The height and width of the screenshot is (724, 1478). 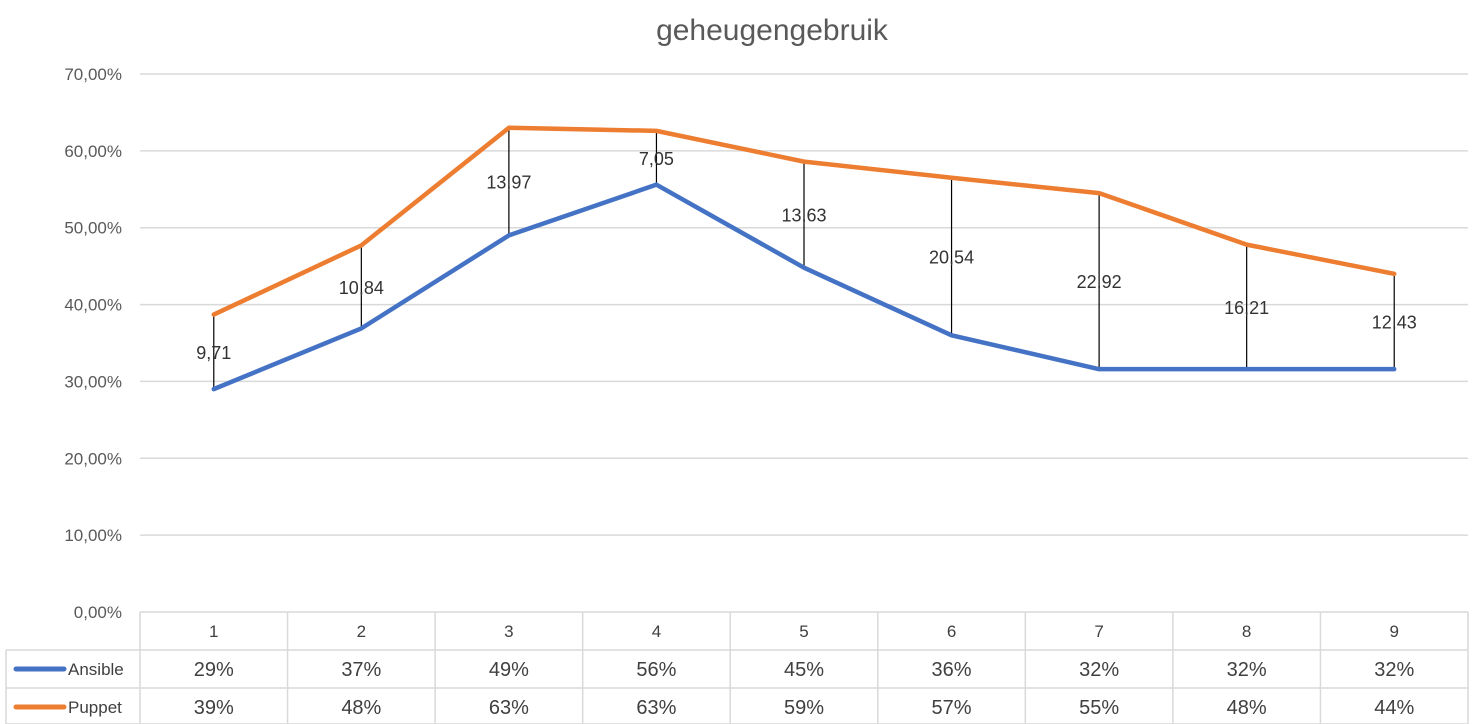 What do you see at coordinates (1393, 631) in the screenshot?
I see `x-tick-label: 9` at bounding box center [1393, 631].